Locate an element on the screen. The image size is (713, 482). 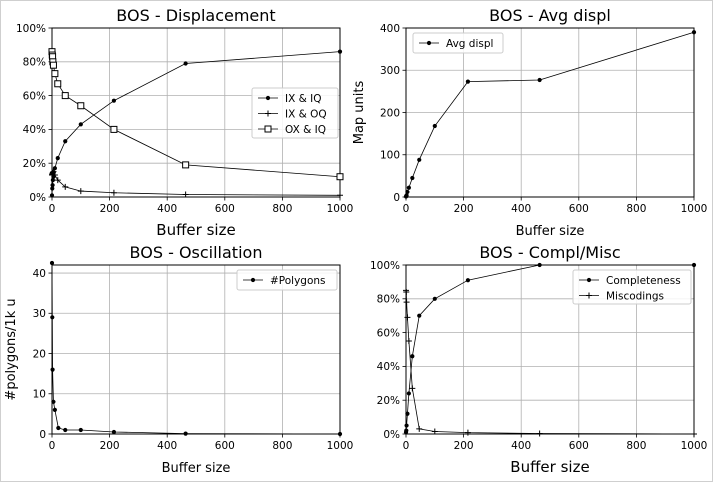
series-Avg displ is located at coordinates (550, 114).